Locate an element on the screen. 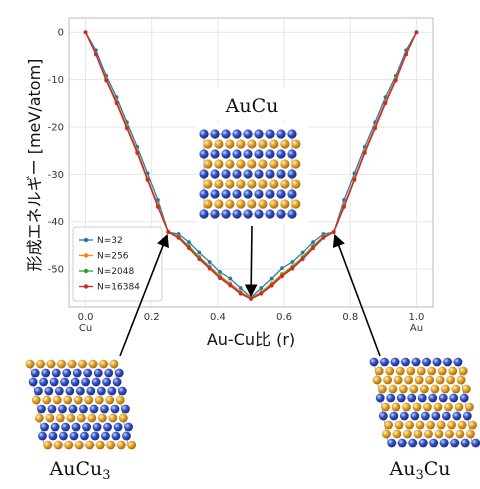  legend-label: N=256 is located at coordinates (113, 257).